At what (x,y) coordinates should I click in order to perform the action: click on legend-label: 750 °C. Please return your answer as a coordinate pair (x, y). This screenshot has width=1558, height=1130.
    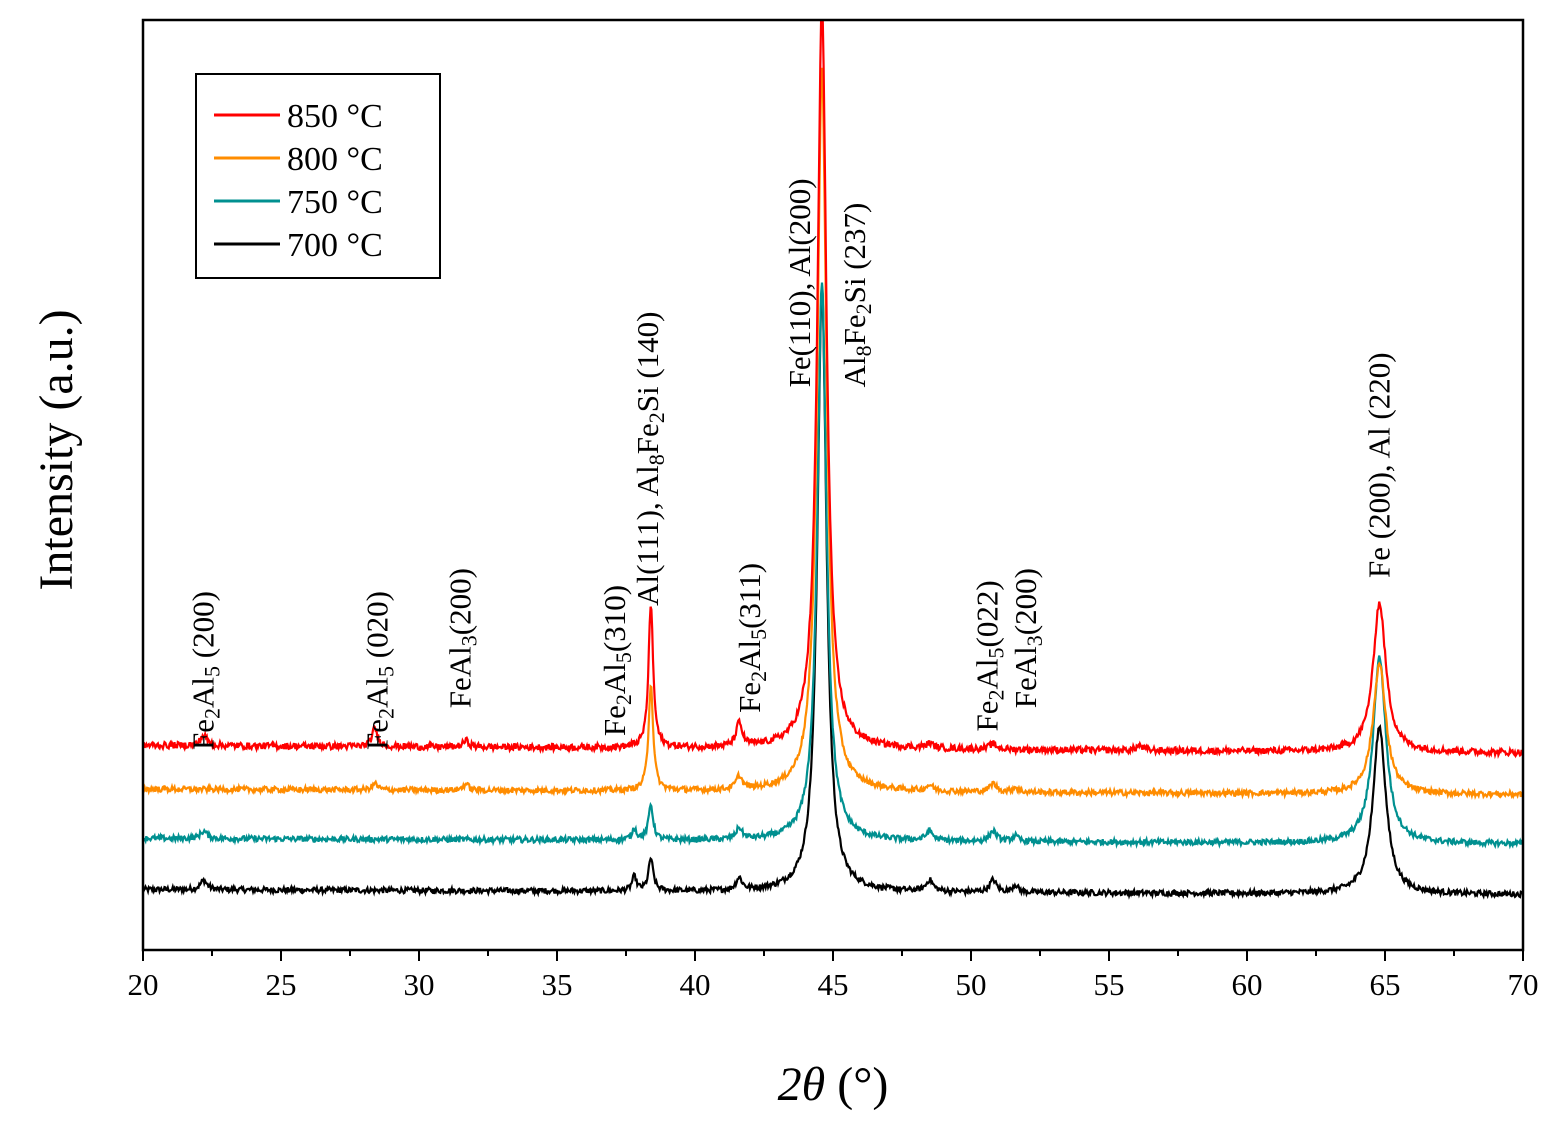
    Looking at the image, I should click on (335, 202).